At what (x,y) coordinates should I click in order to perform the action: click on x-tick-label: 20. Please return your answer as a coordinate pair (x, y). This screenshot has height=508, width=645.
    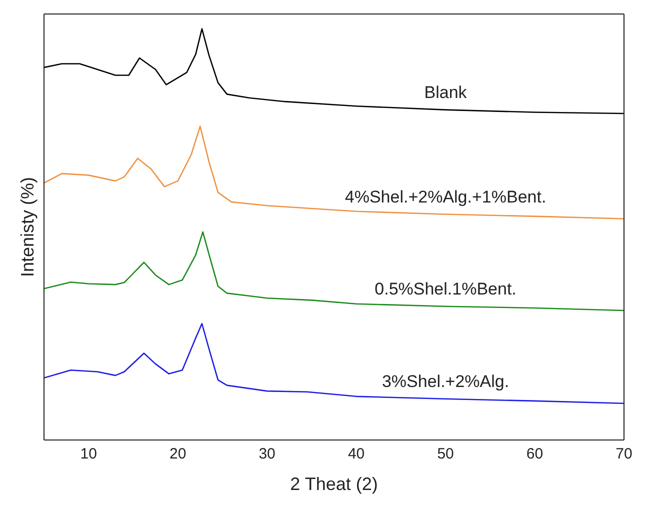
    Looking at the image, I should click on (178, 454).